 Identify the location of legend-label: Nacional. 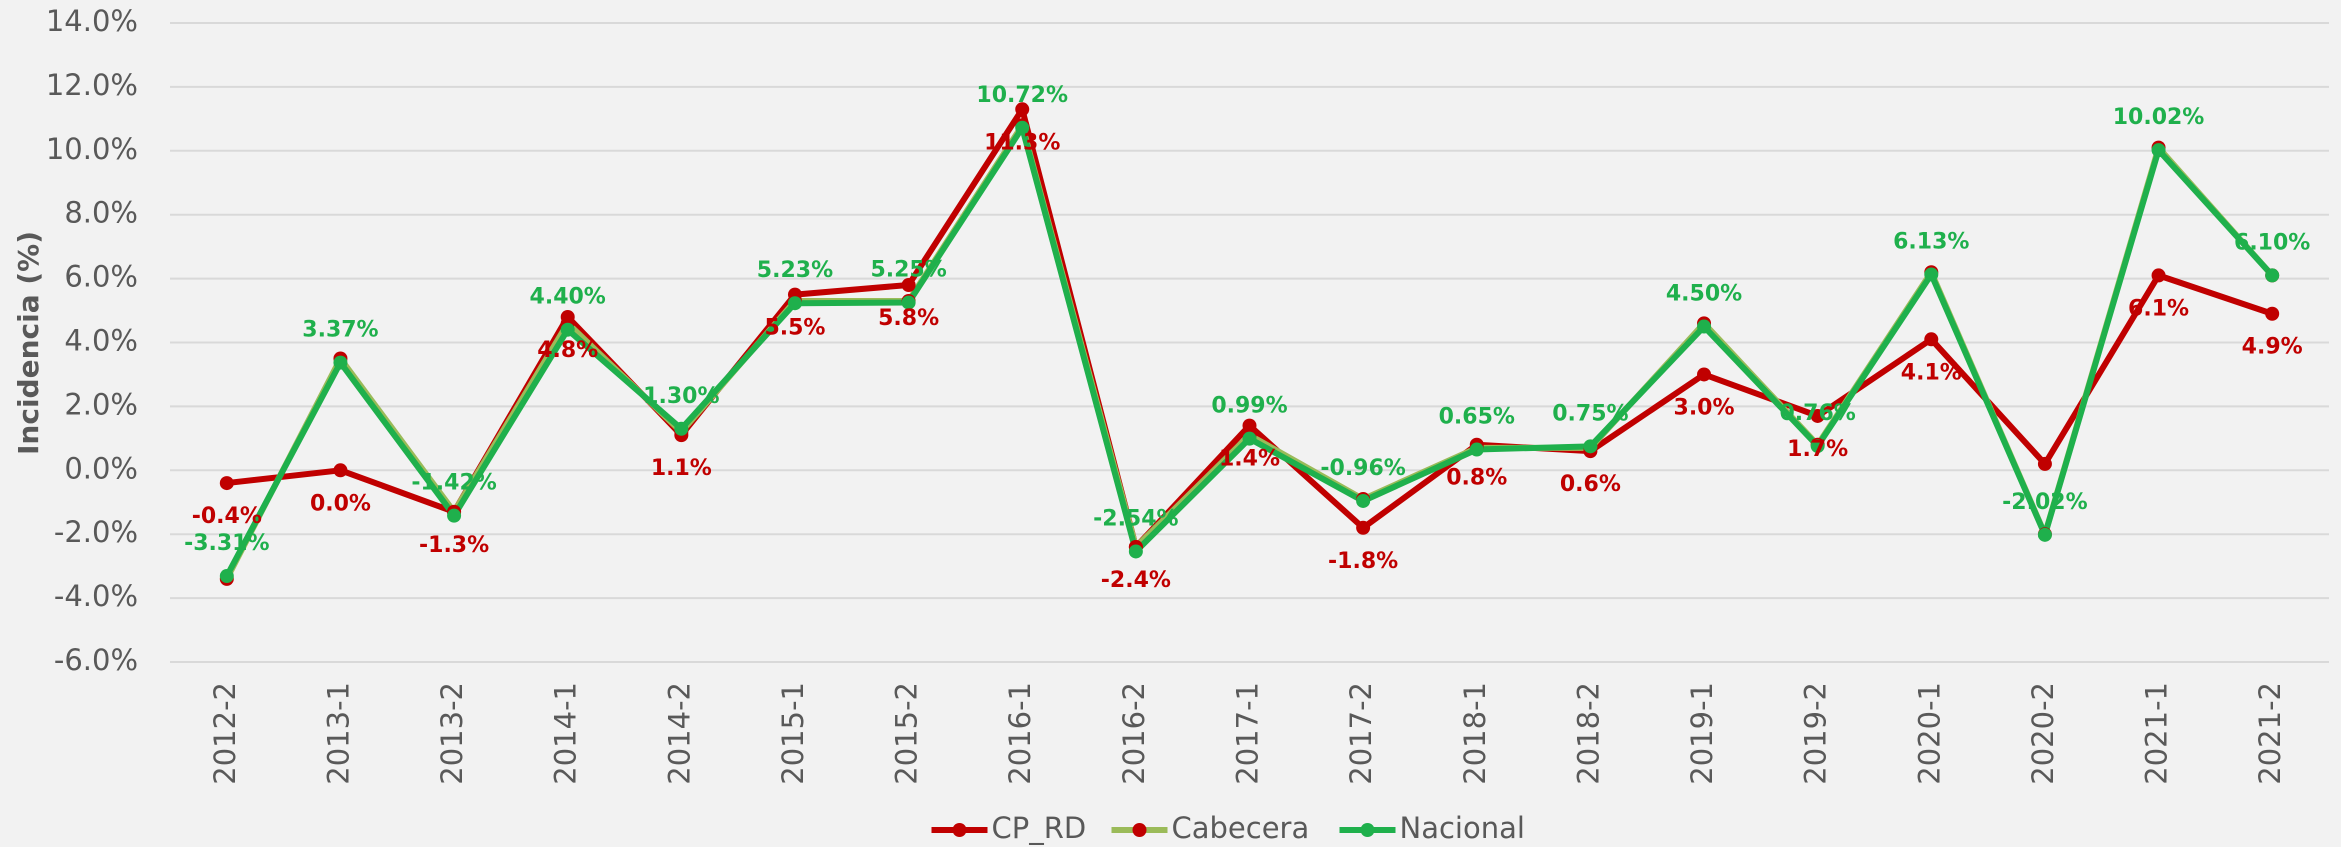
(1462, 828).